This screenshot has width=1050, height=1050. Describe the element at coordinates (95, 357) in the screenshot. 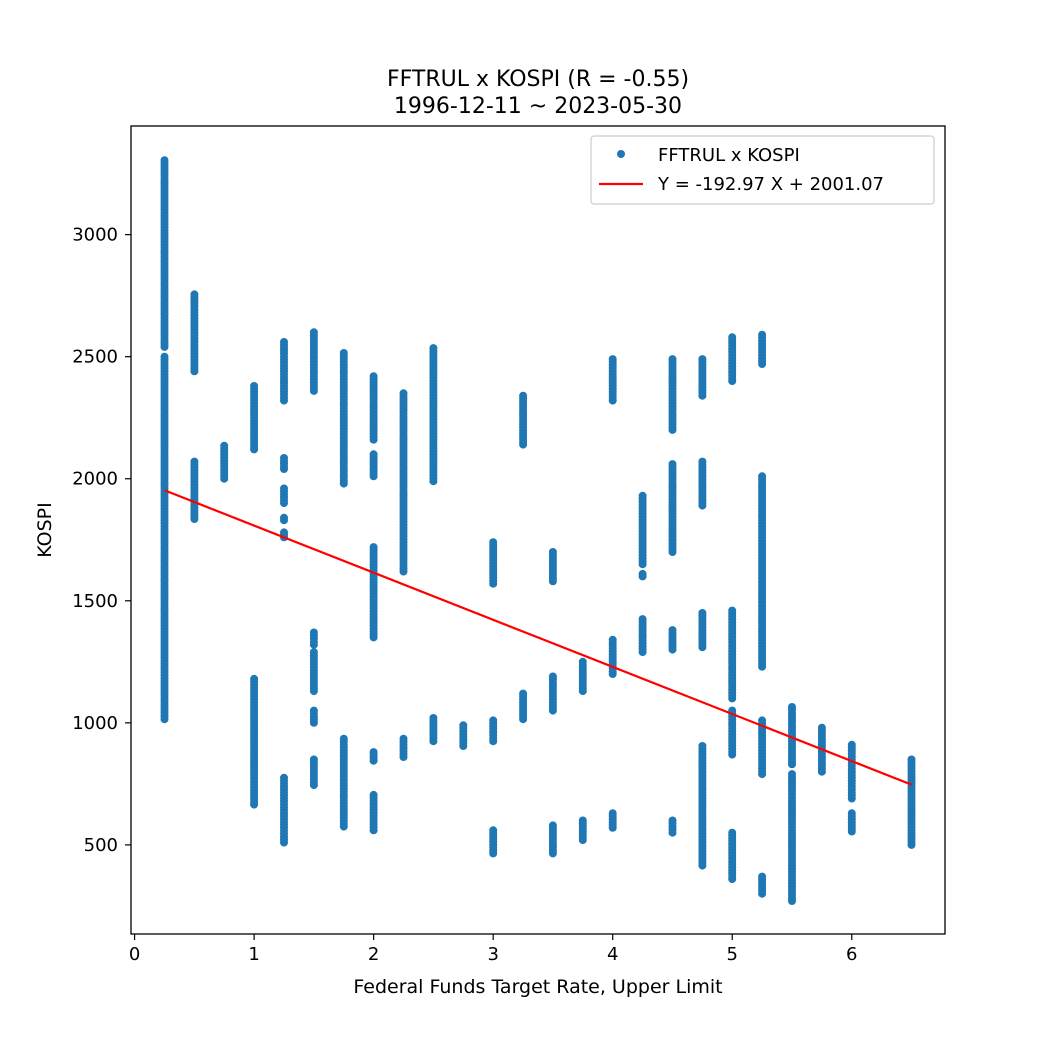

I see `y-tick-label: 2500` at that location.